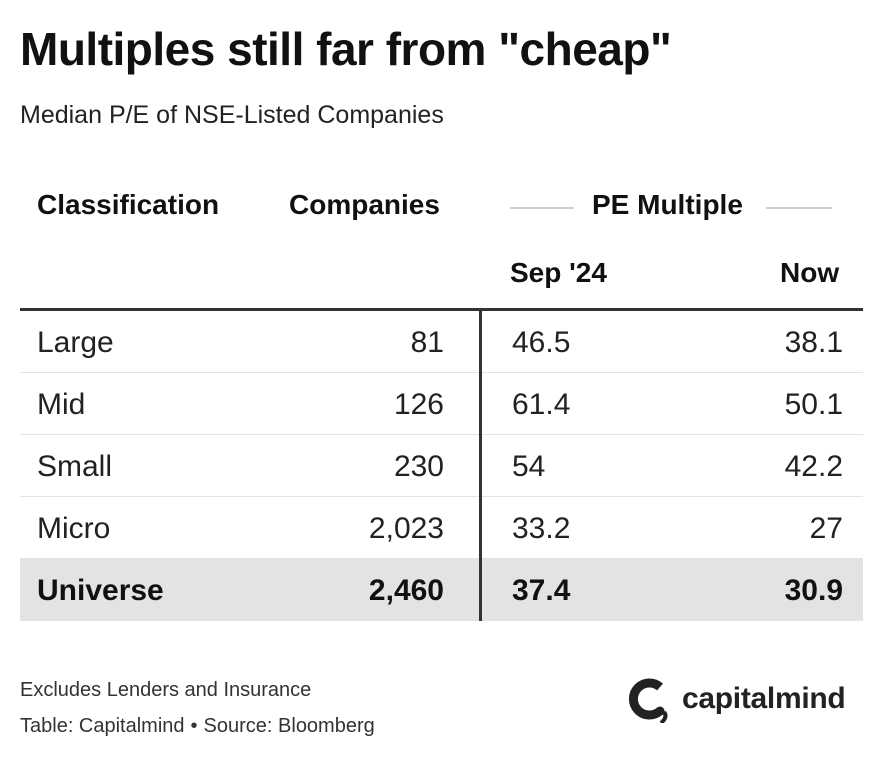  What do you see at coordinates (529, 466) in the screenshot?
I see `cell-sep24: 54` at bounding box center [529, 466].